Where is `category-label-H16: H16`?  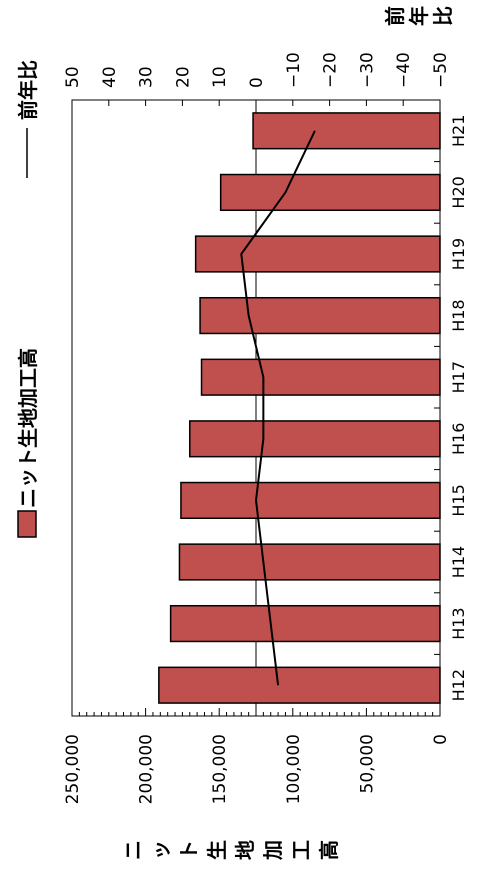
category-label-H16: H16 is located at coordinates (458, 439).